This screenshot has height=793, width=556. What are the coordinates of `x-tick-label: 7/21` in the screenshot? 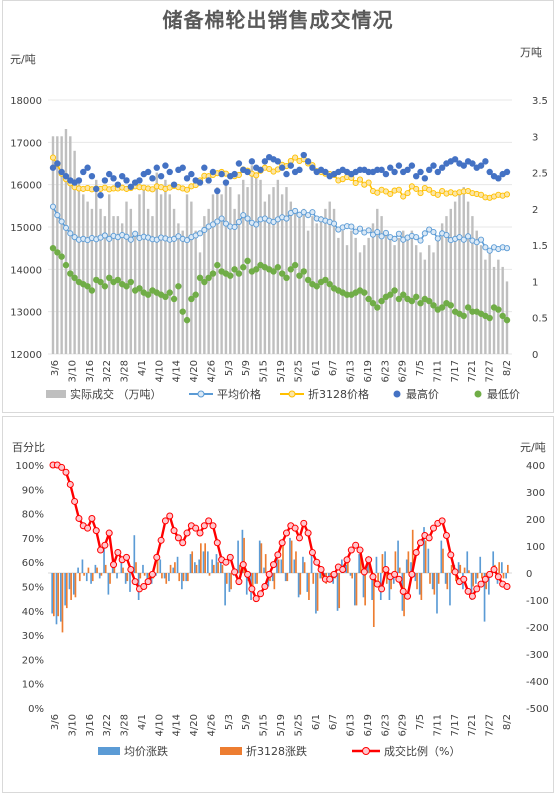 It's located at (472, 725).